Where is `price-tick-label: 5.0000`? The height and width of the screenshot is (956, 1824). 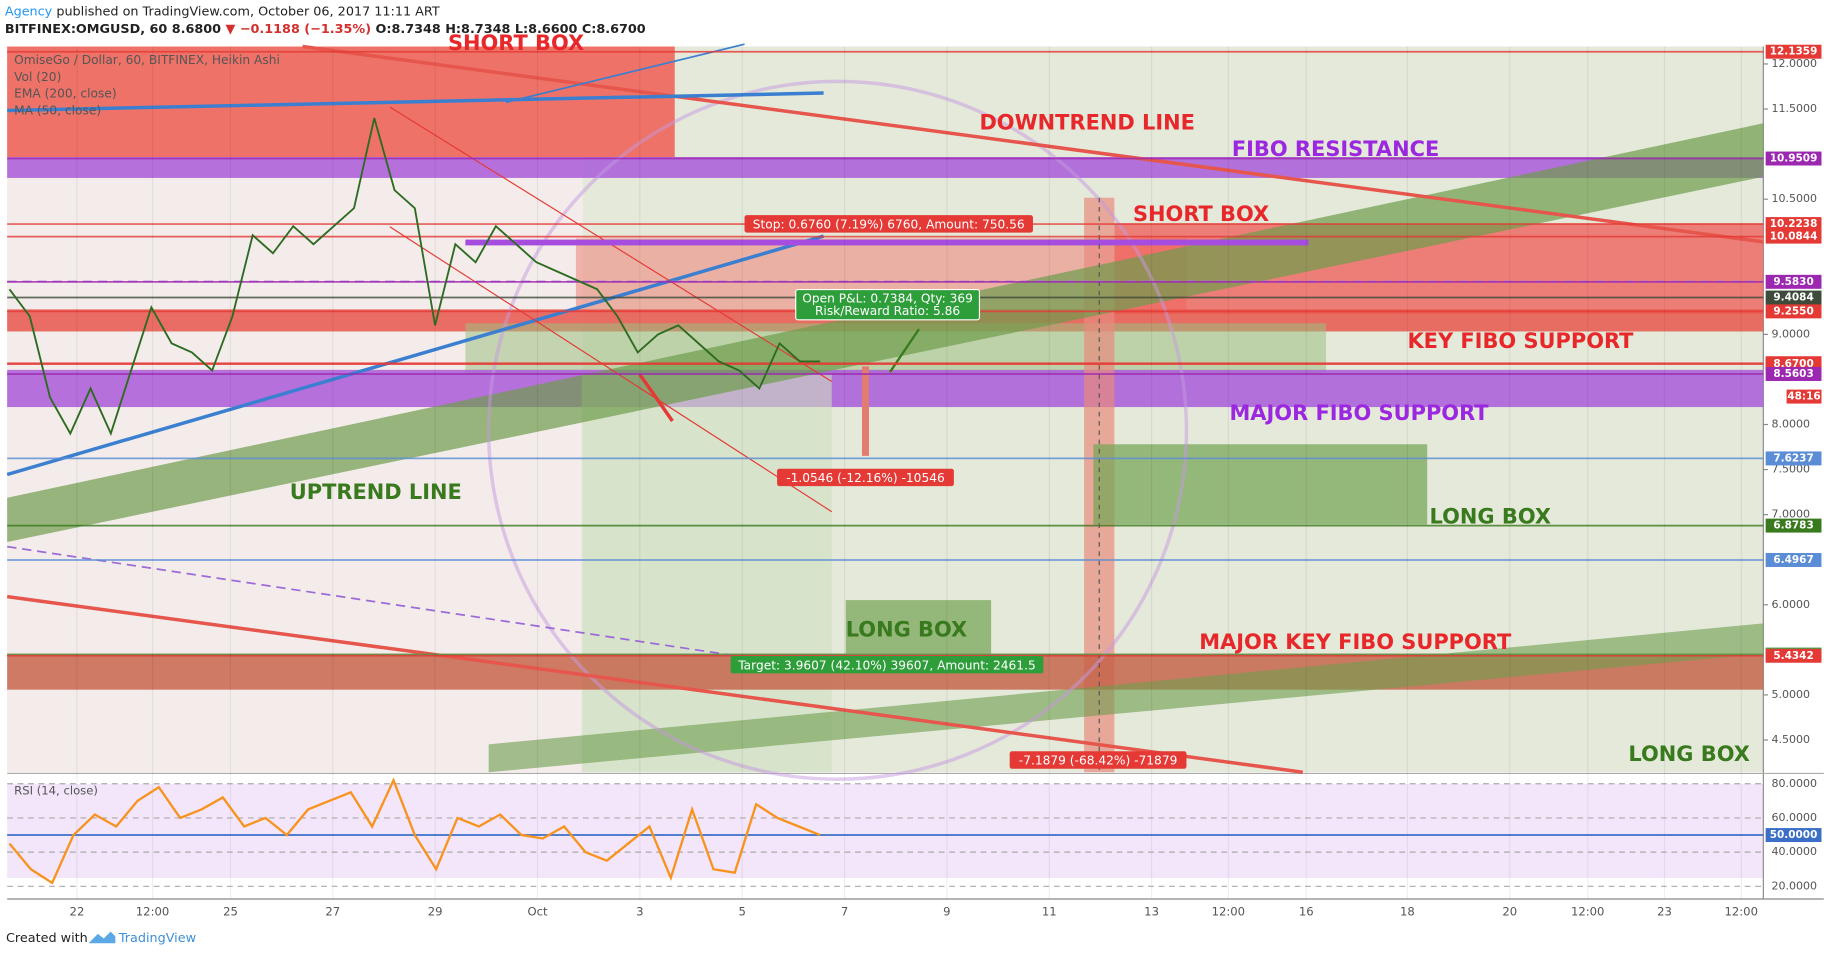 price-tick-label: 5.0000 is located at coordinates (1790, 694).